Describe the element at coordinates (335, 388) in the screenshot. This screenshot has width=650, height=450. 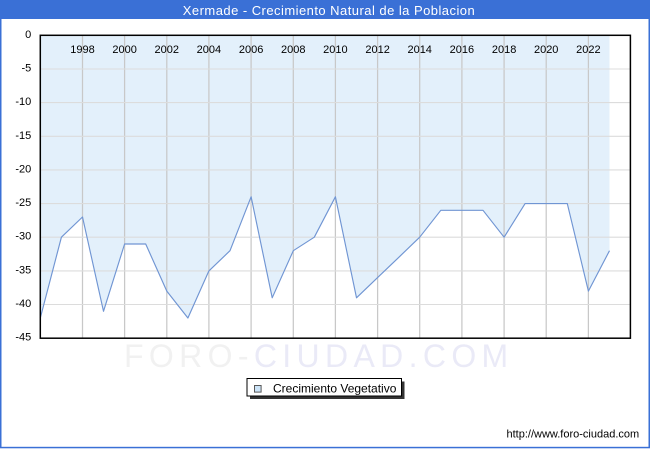
I see `svg-text: Crecimiento Vegetativo` at that location.